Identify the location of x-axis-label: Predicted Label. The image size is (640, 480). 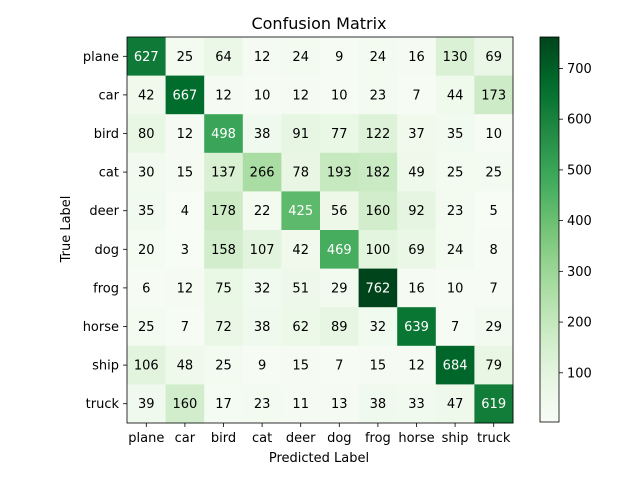
(319, 458).